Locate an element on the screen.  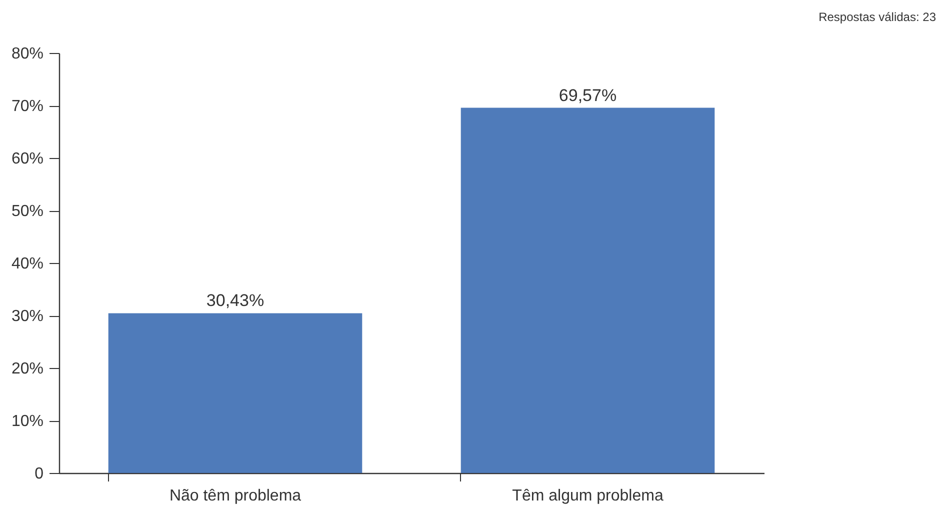
y-tick-label: 40% is located at coordinates (27, 264).